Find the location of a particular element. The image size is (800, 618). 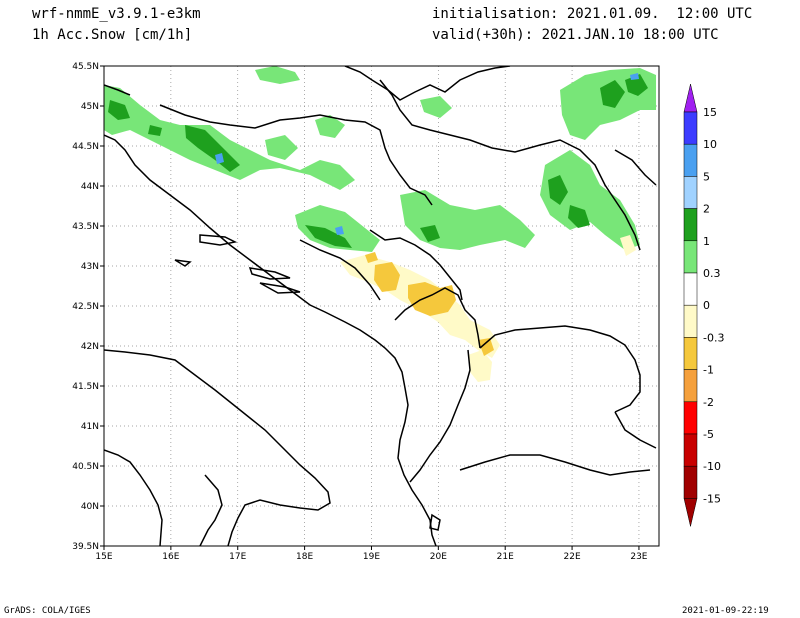

lon-tick-label: 15E is located at coordinates (103, 557).